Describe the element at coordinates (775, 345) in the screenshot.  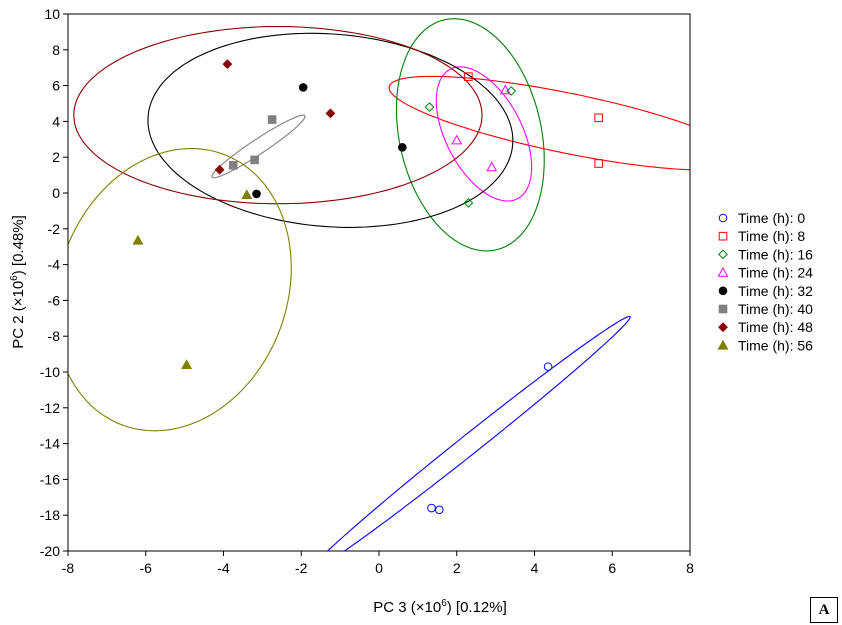
I see `legend-label: Time (h): 56` at that location.